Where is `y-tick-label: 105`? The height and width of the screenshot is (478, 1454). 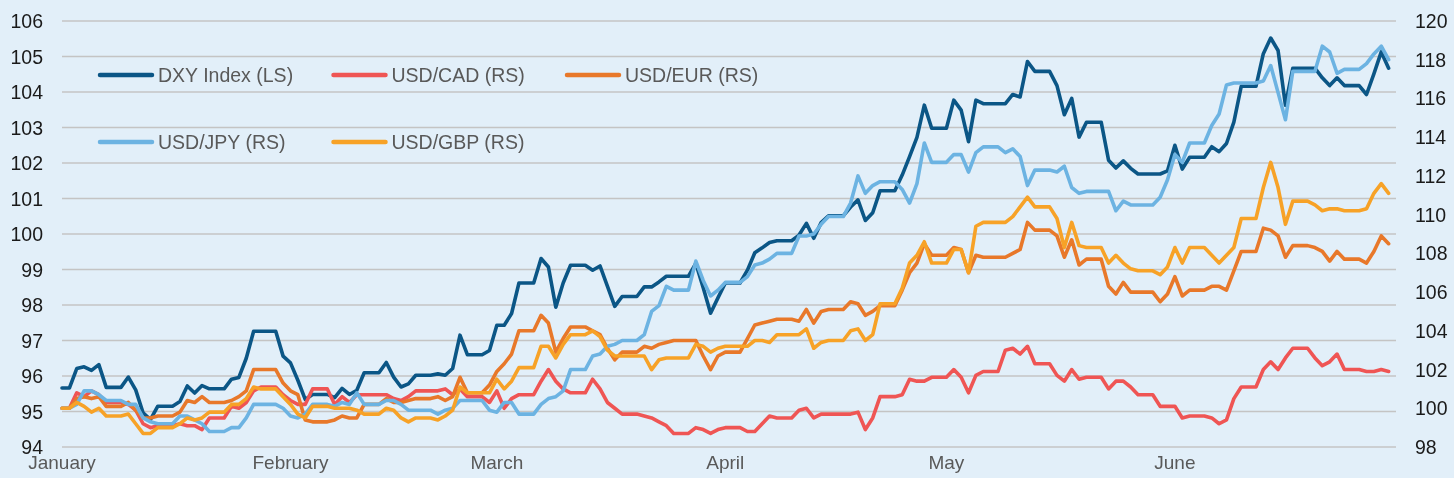
y-tick-label: 105 is located at coordinates (27, 56).